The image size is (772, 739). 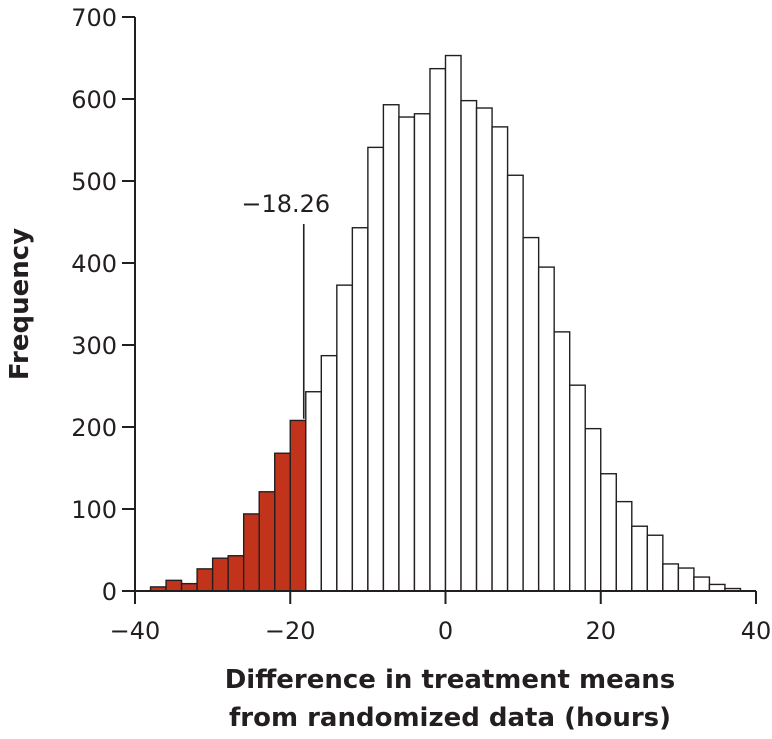 I want to click on y-tick-label: 400, so click(x=94, y=264).